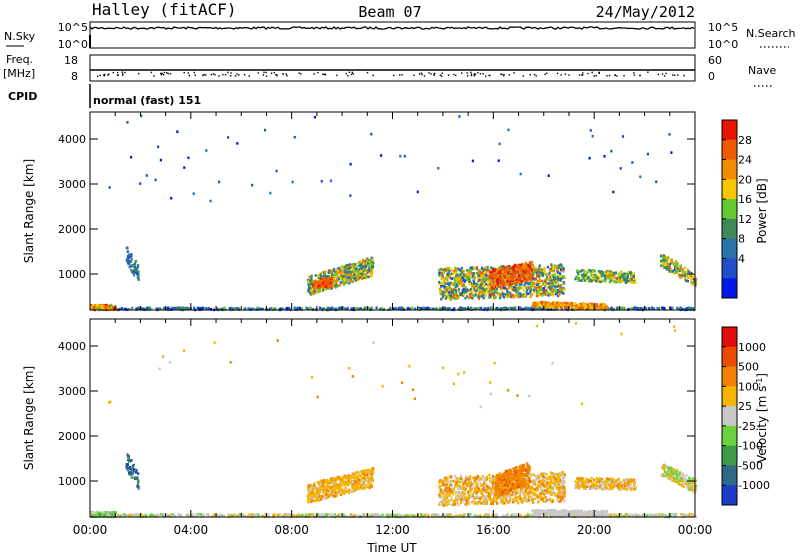  I want to click on colorbar-tick-label: 8, so click(741, 239).